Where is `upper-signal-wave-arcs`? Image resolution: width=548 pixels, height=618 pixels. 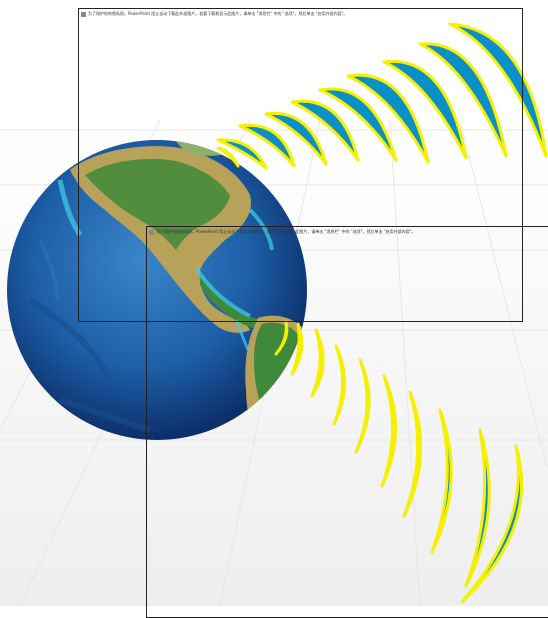 upper-signal-wave-arcs is located at coordinates (382, 96).